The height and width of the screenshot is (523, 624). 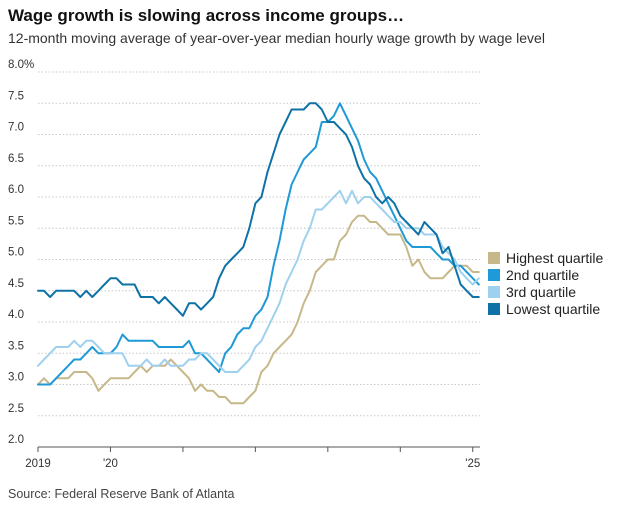 I want to click on legend-label-highest-quartile: Highest quartile, so click(x=554, y=258).